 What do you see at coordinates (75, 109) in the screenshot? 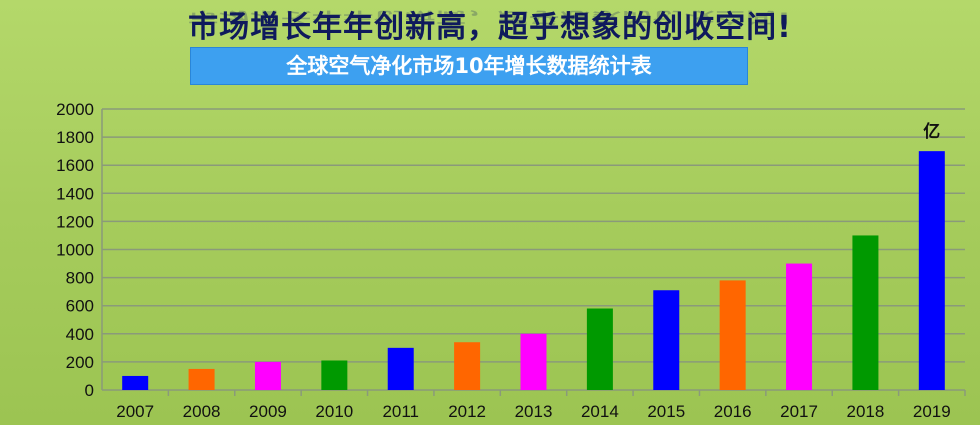
I see `y-tick-label: 2000` at bounding box center [75, 109].